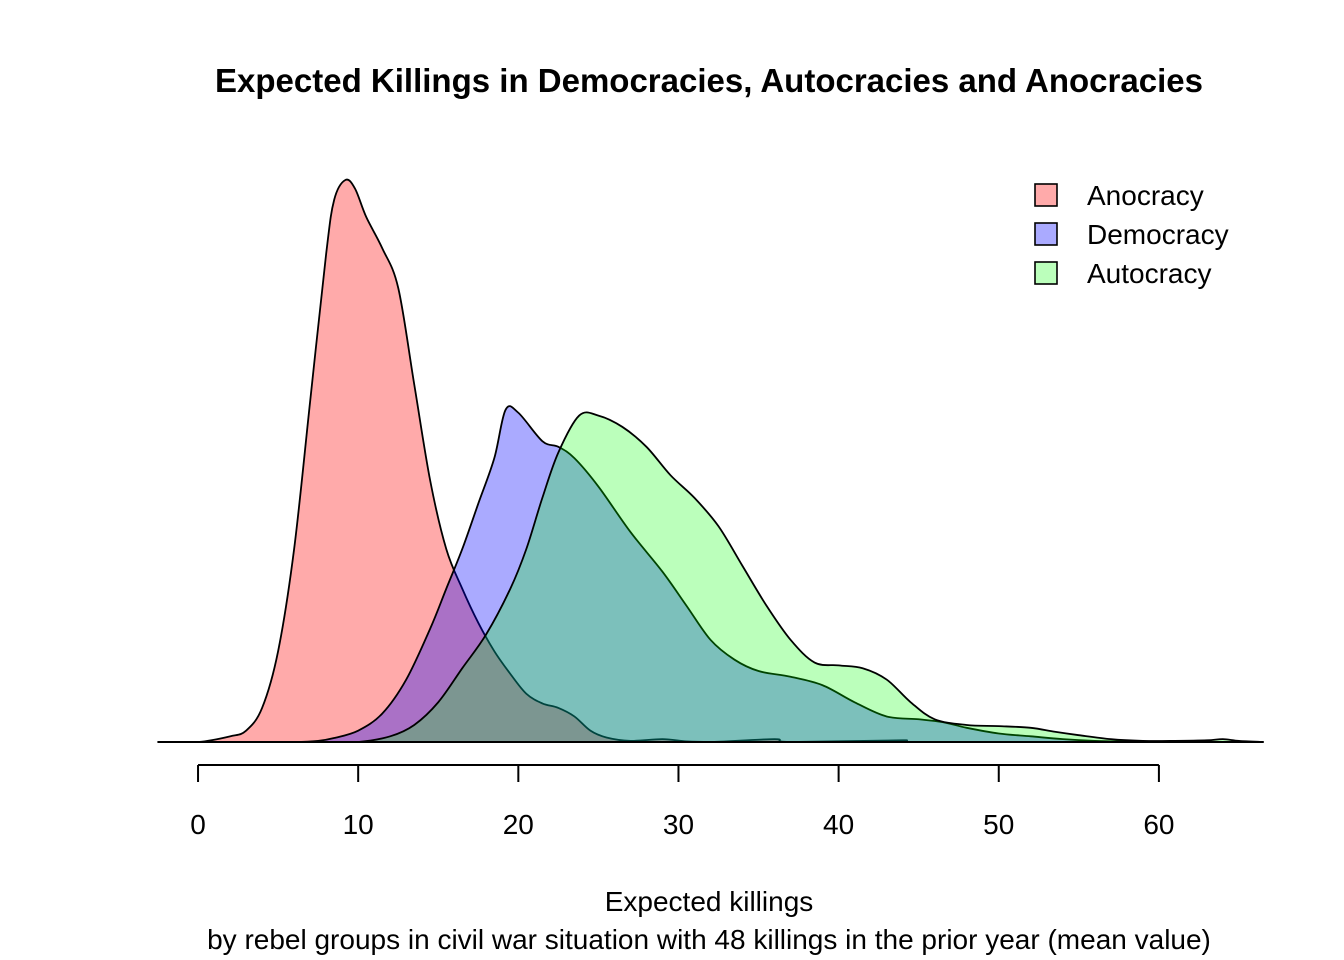 The height and width of the screenshot is (960, 1344). Describe the element at coordinates (998, 824) in the screenshot. I see `x-tick-label: 50` at that location.